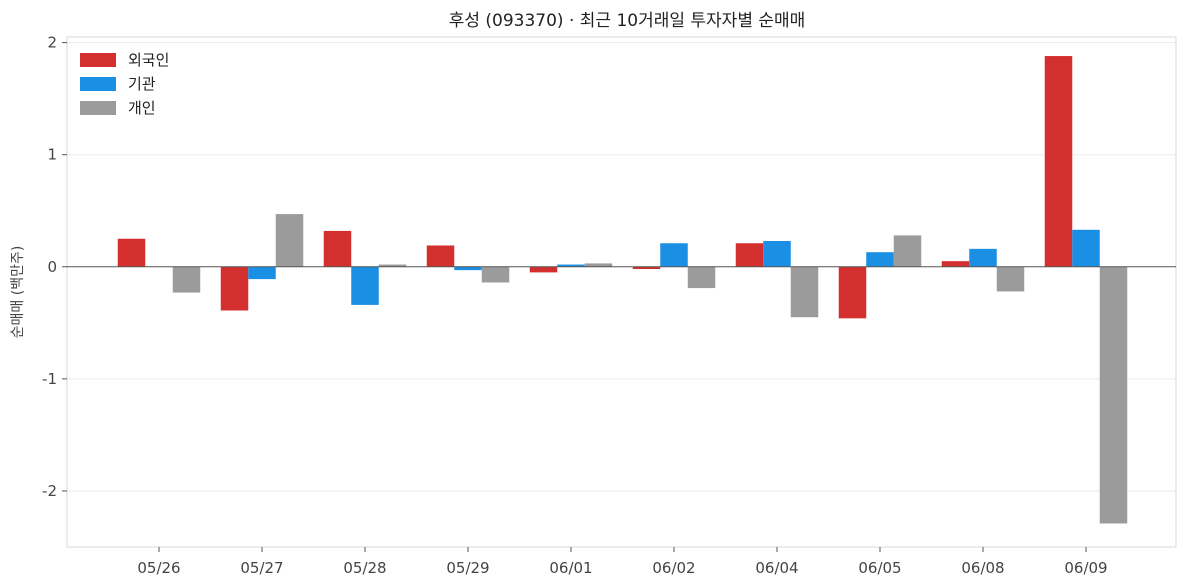  Describe the element at coordinates (142, 84) in the screenshot. I see `legend-entry: 기관` at that location.